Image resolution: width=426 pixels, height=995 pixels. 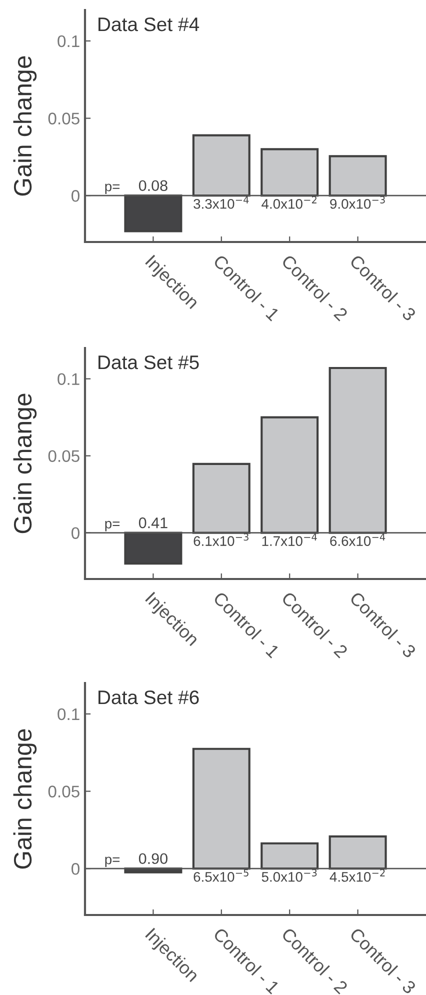 What do you see at coordinates (289, 875) in the screenshot?
I see `annotation: 5.0x10$^{−3}$` at bounding box center [289, 875].